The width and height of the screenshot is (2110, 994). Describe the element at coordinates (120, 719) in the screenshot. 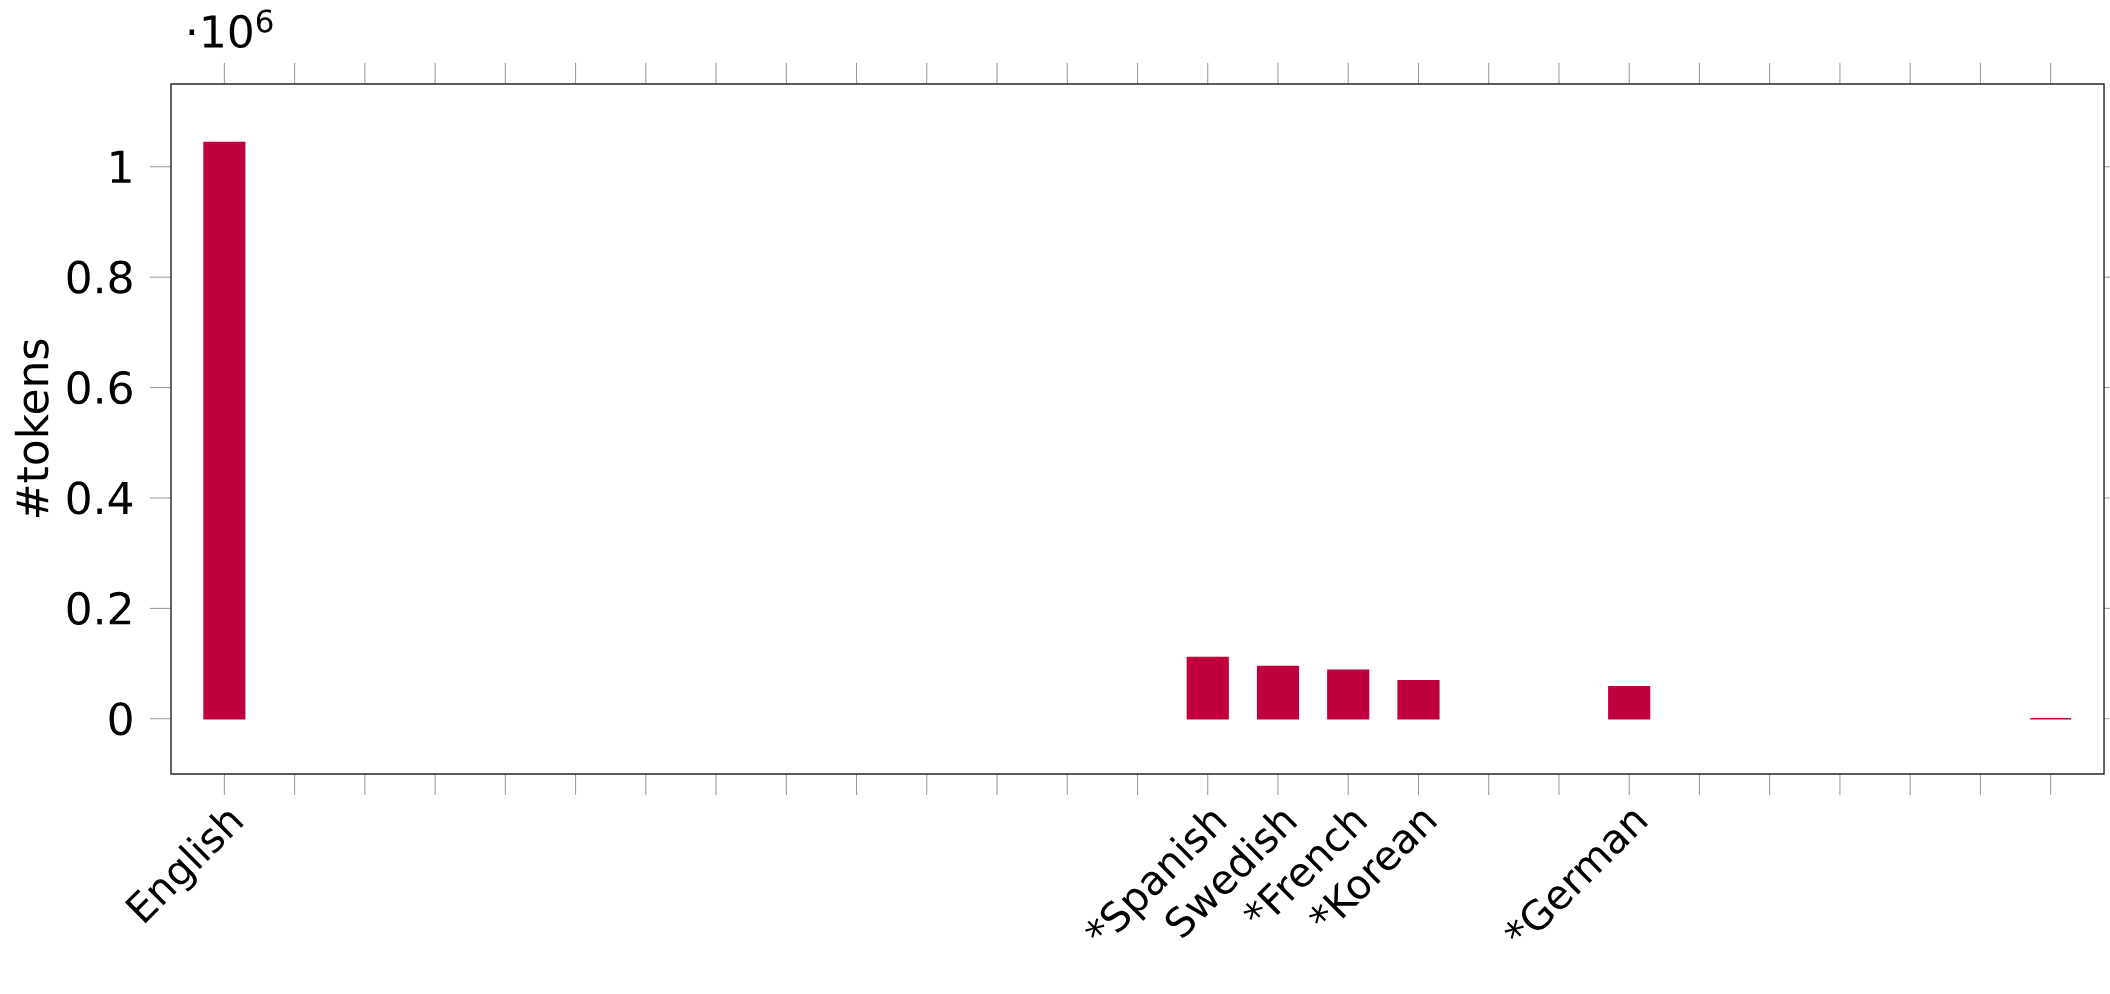

I see `y-tick-label: 0` at that location.